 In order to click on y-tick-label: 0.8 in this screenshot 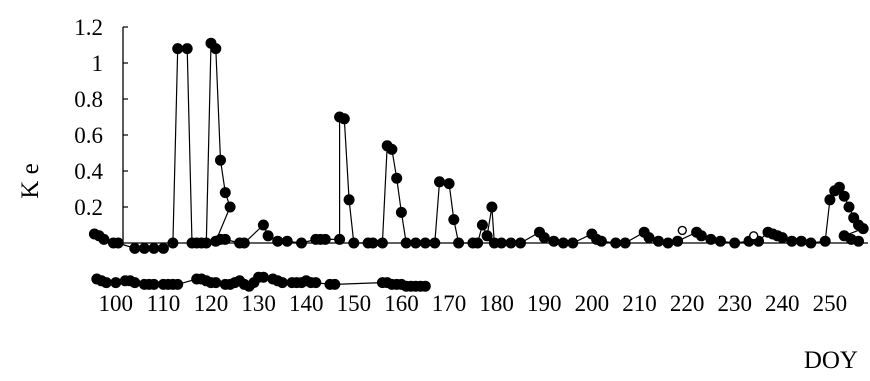, I will do `click(88, 99)`.